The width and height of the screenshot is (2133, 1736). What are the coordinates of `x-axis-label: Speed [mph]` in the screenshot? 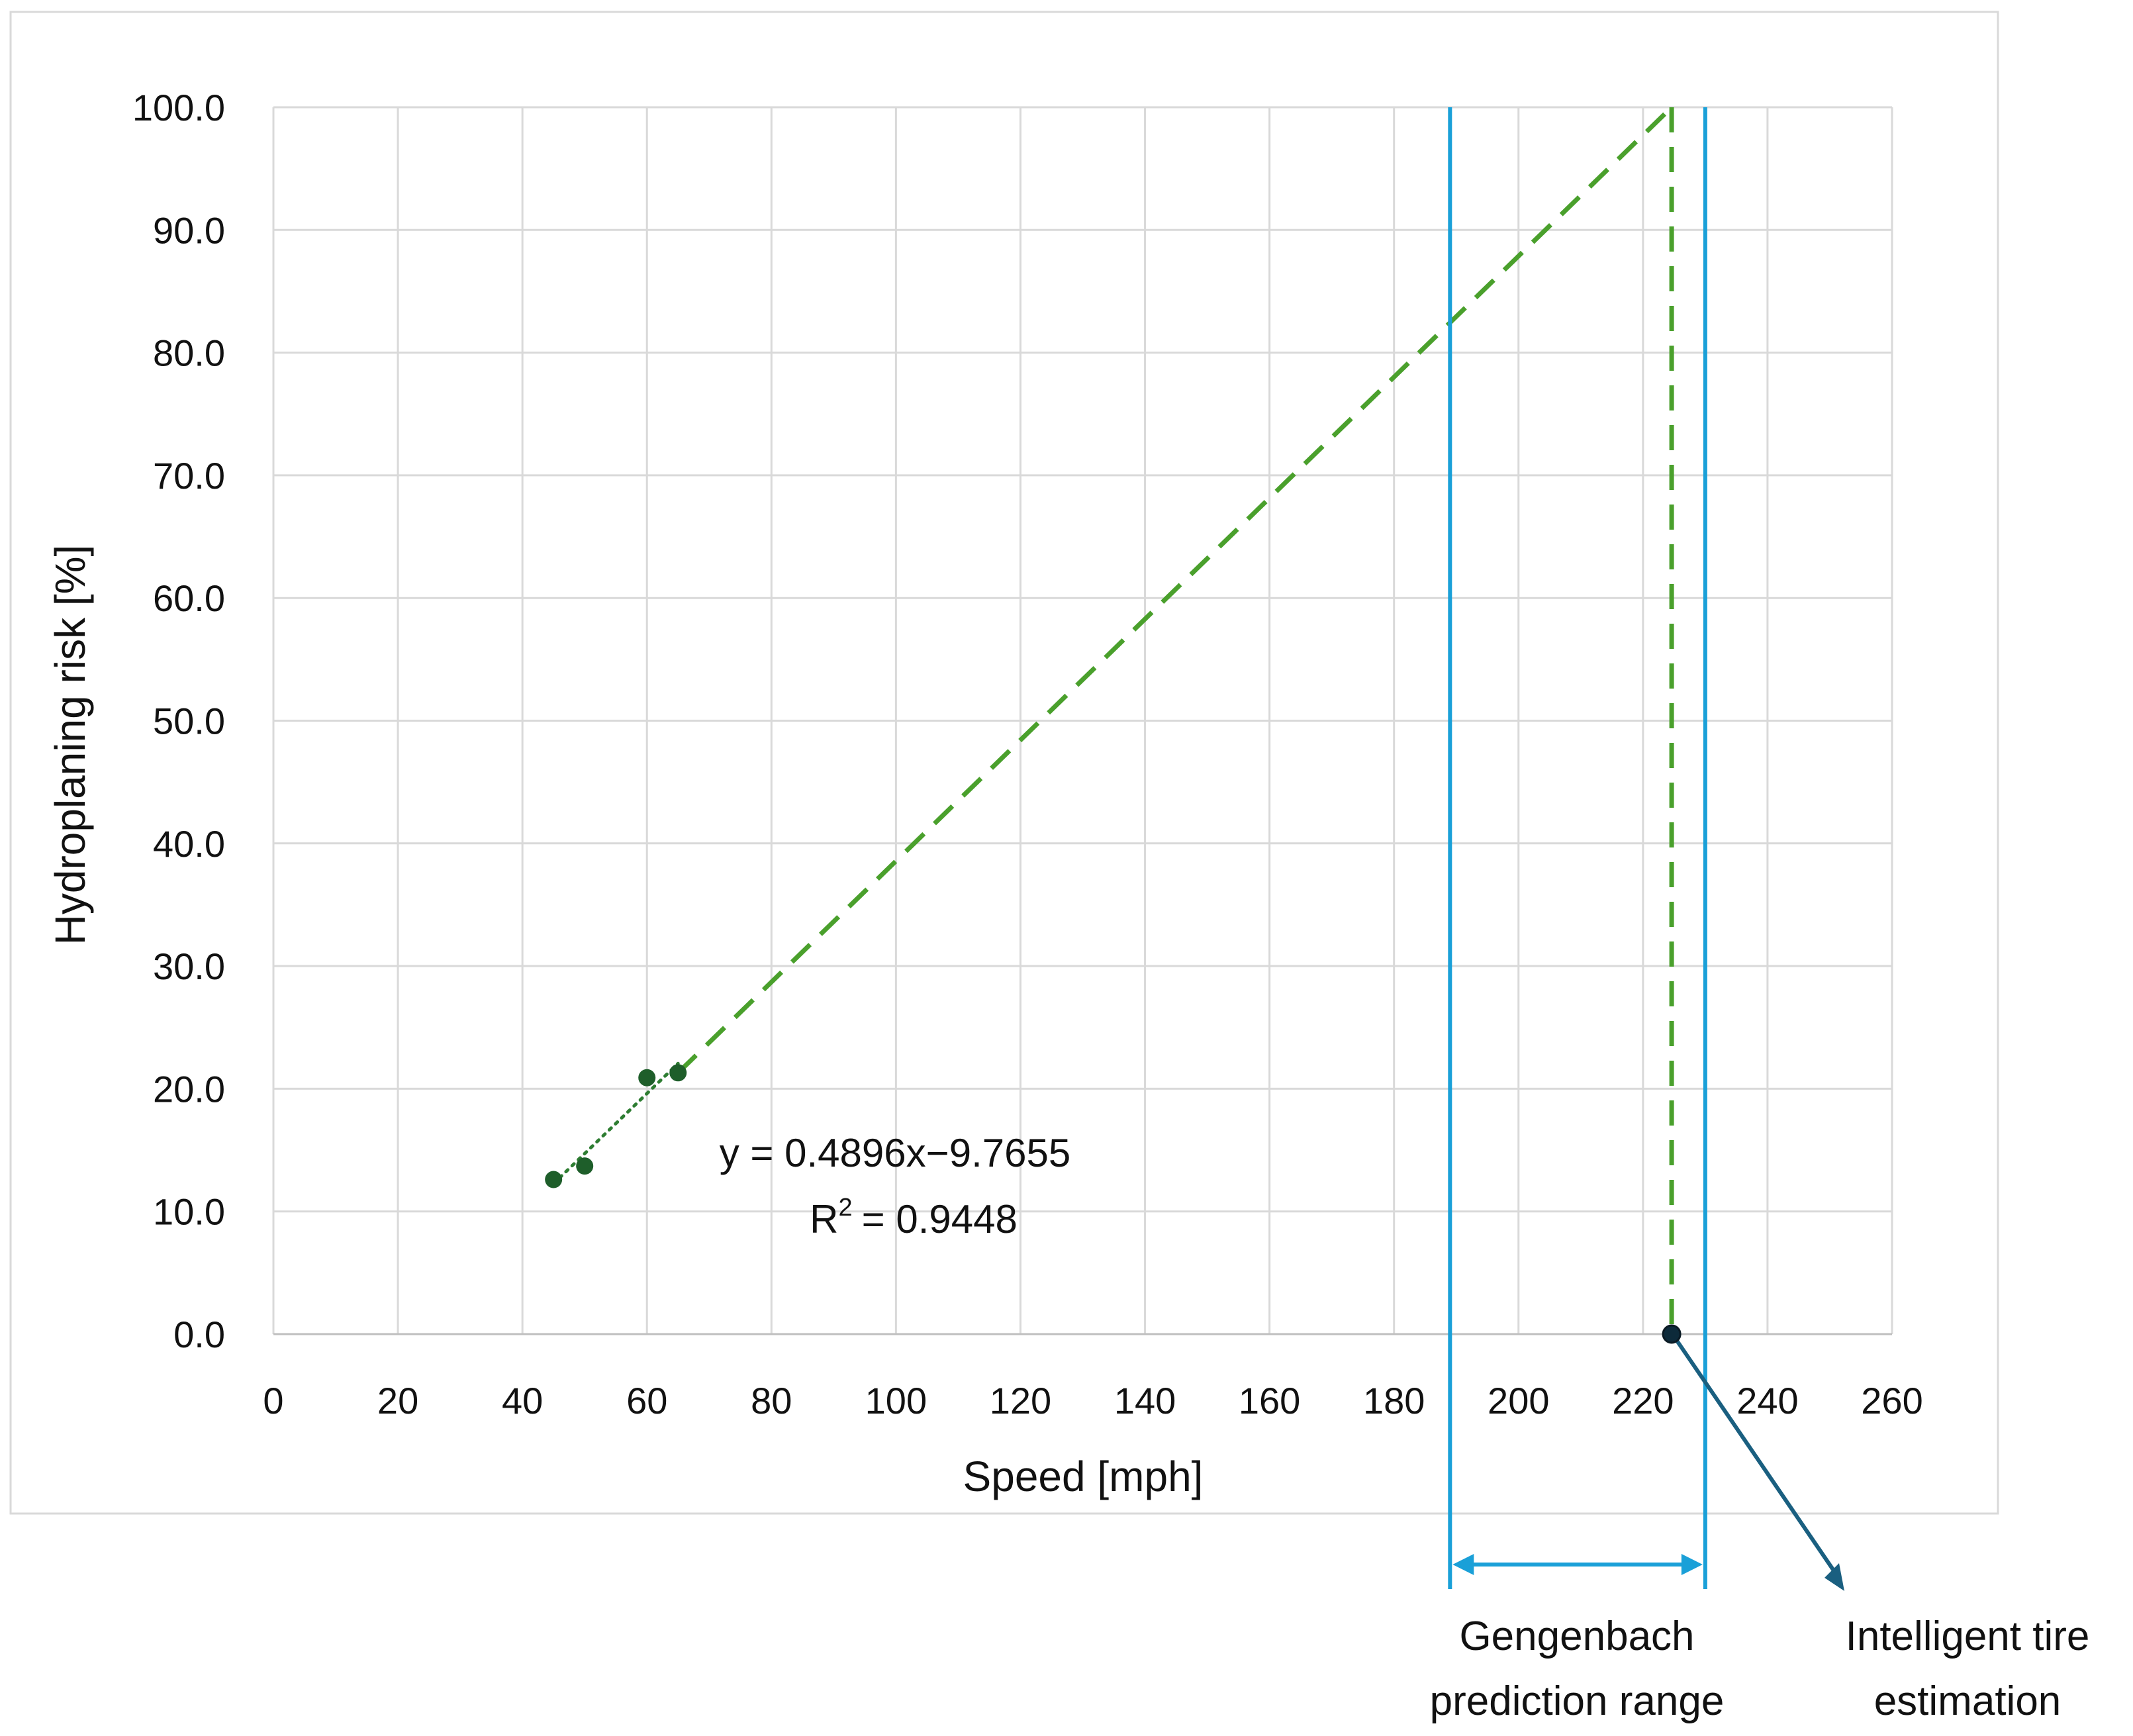 It's located at (1083, 1476).